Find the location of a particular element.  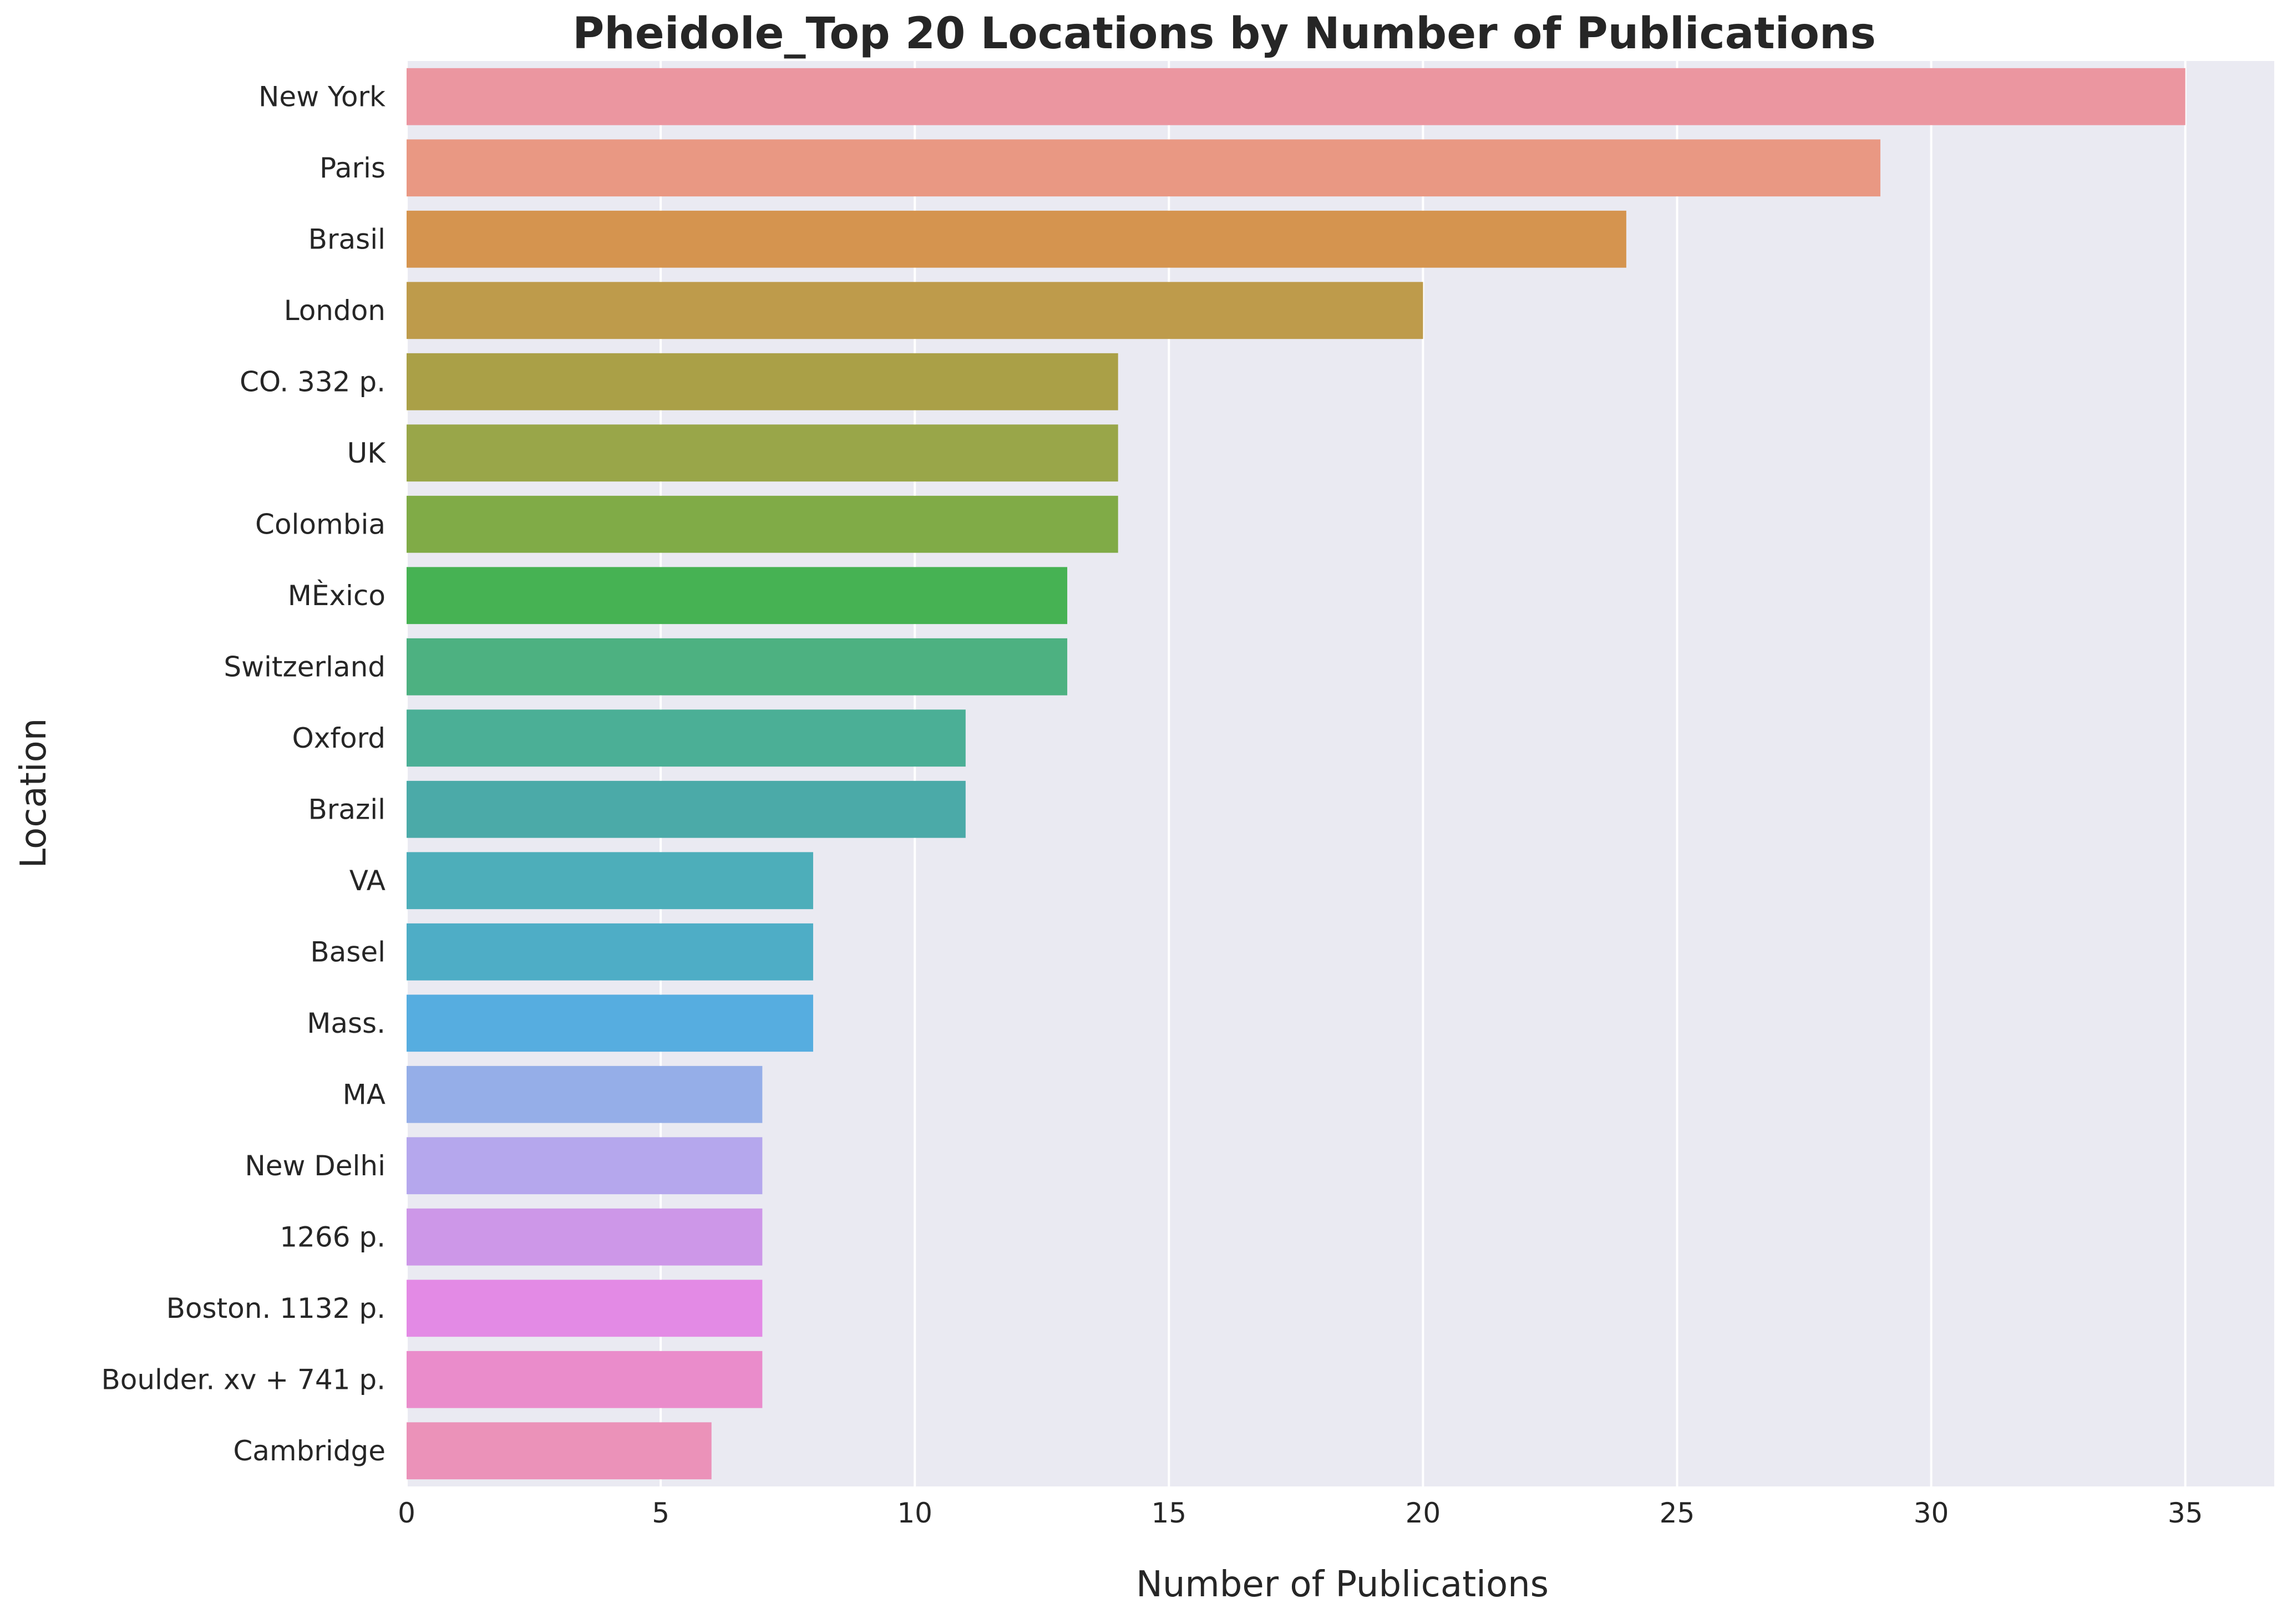

x-tick-label: 35 is located at coordinates (2185, 1513).